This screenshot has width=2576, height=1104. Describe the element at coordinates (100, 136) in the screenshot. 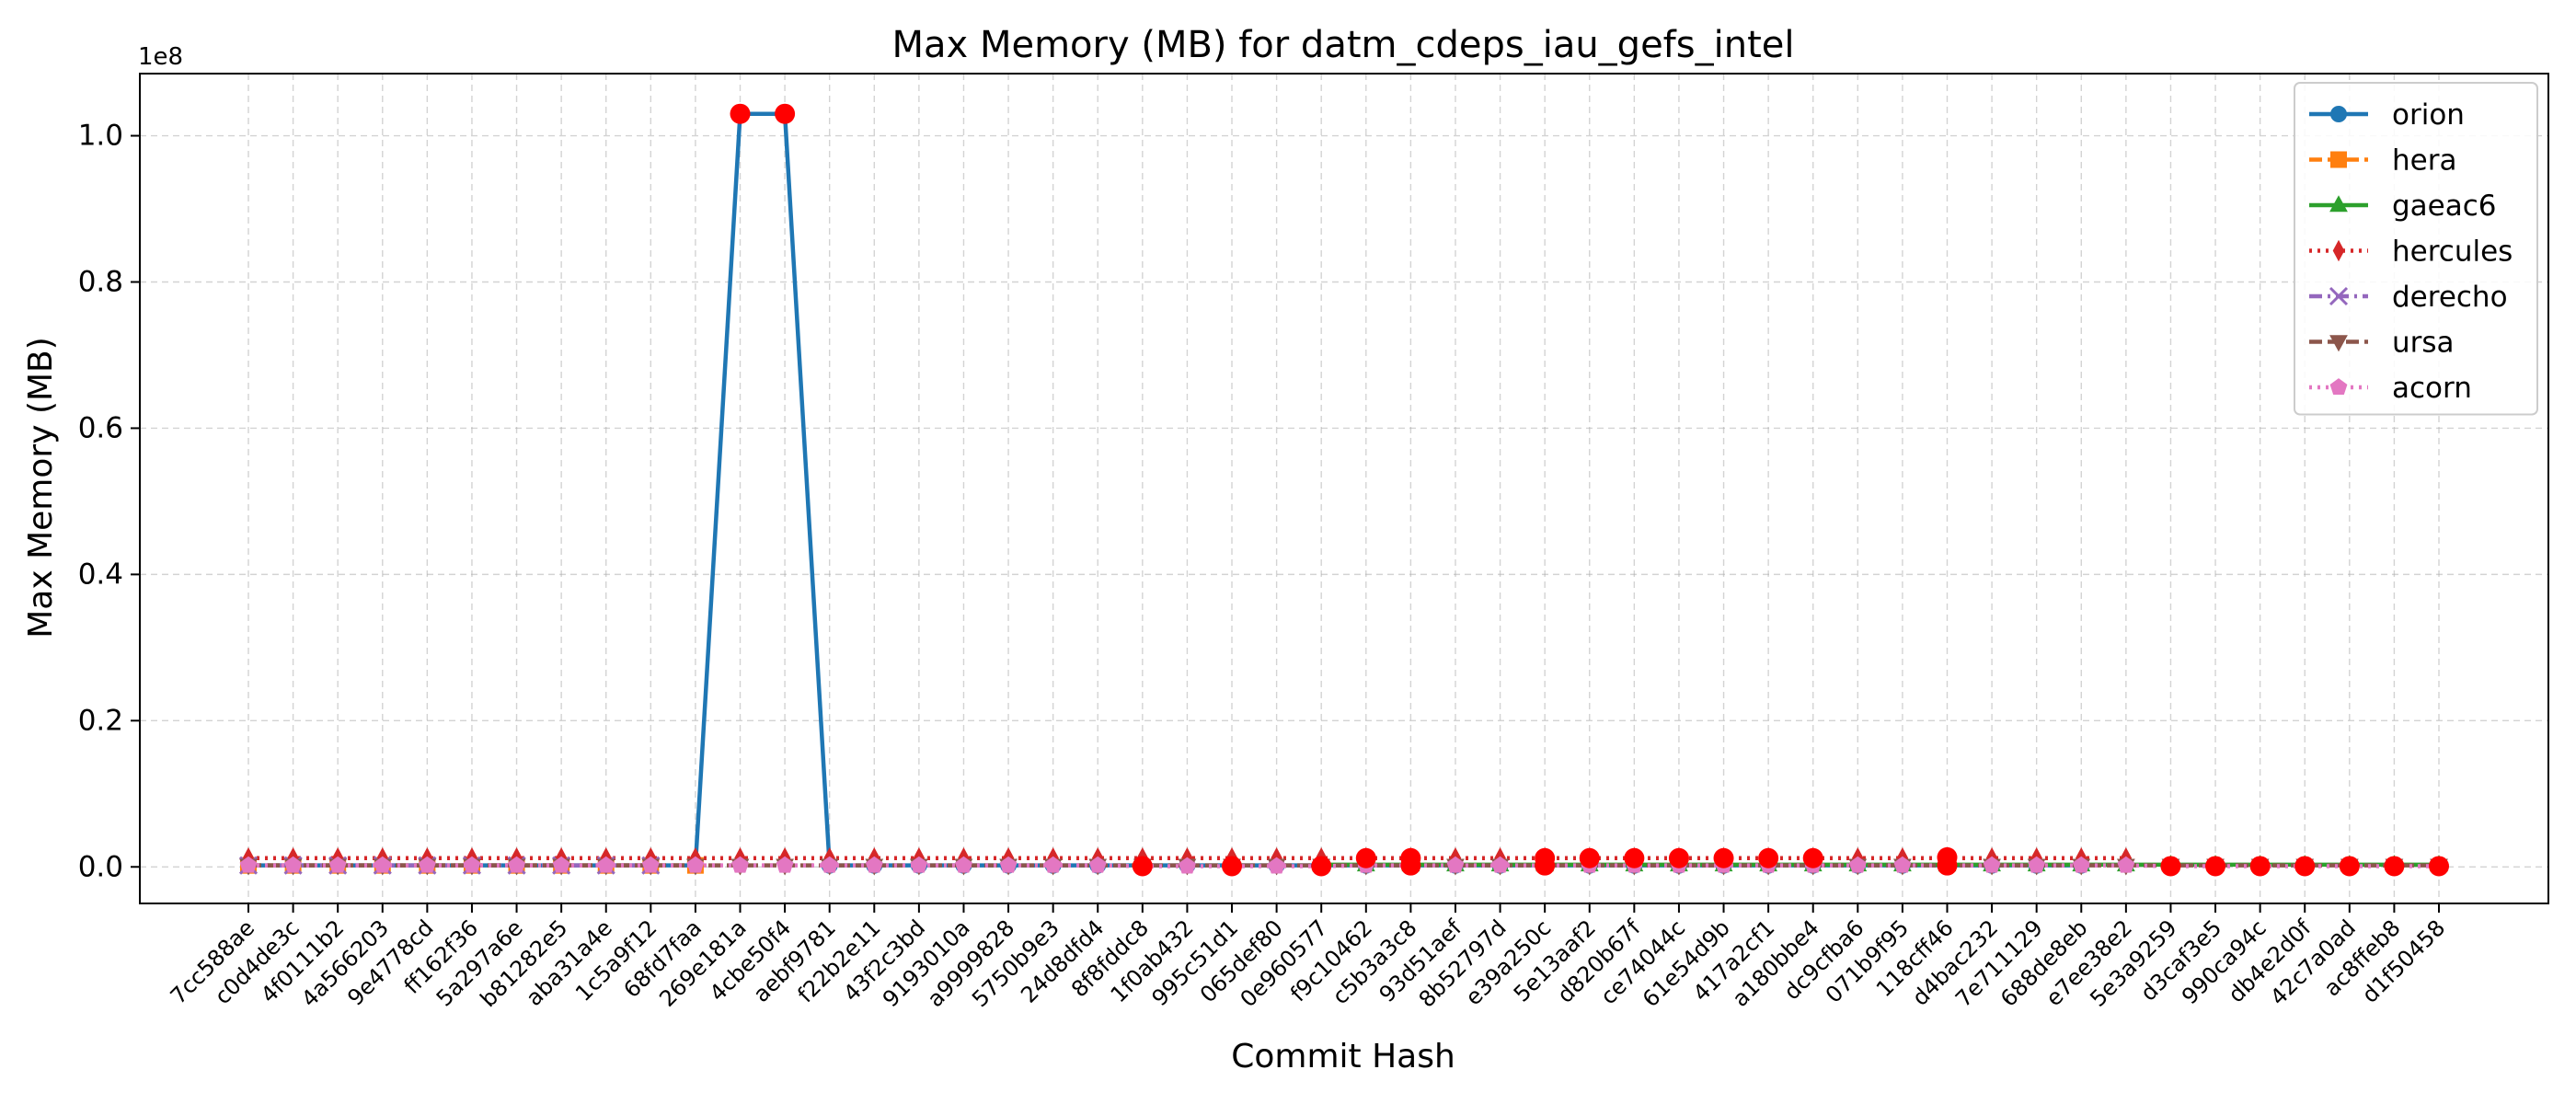

I see `y-tick-label: 1.0` at that location.